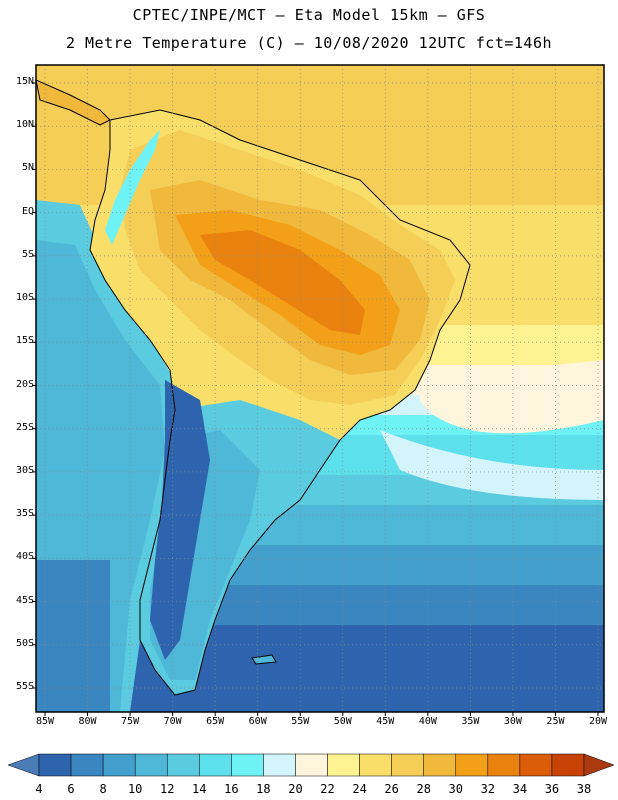 The height and width of the screenshot is (800, 618). What do you see at coordinates (24, 427) in the screenshot?
I see `latitude-label: 25S` at bounding box center [24, 427].